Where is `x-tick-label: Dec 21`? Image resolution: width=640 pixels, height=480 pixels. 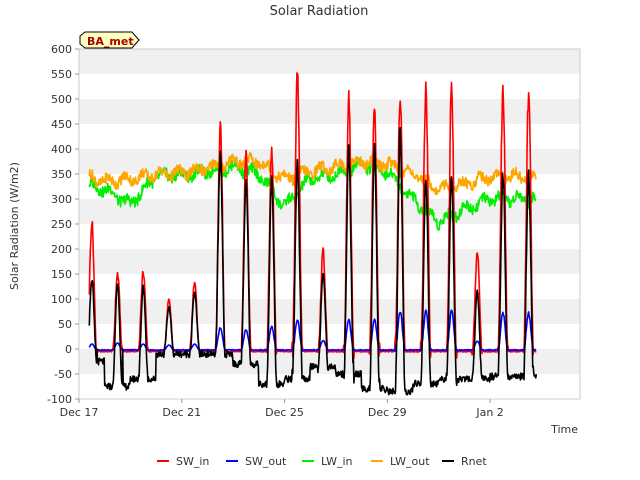
x-tick-label: Dec 21 is located at coordinates (181, 412).